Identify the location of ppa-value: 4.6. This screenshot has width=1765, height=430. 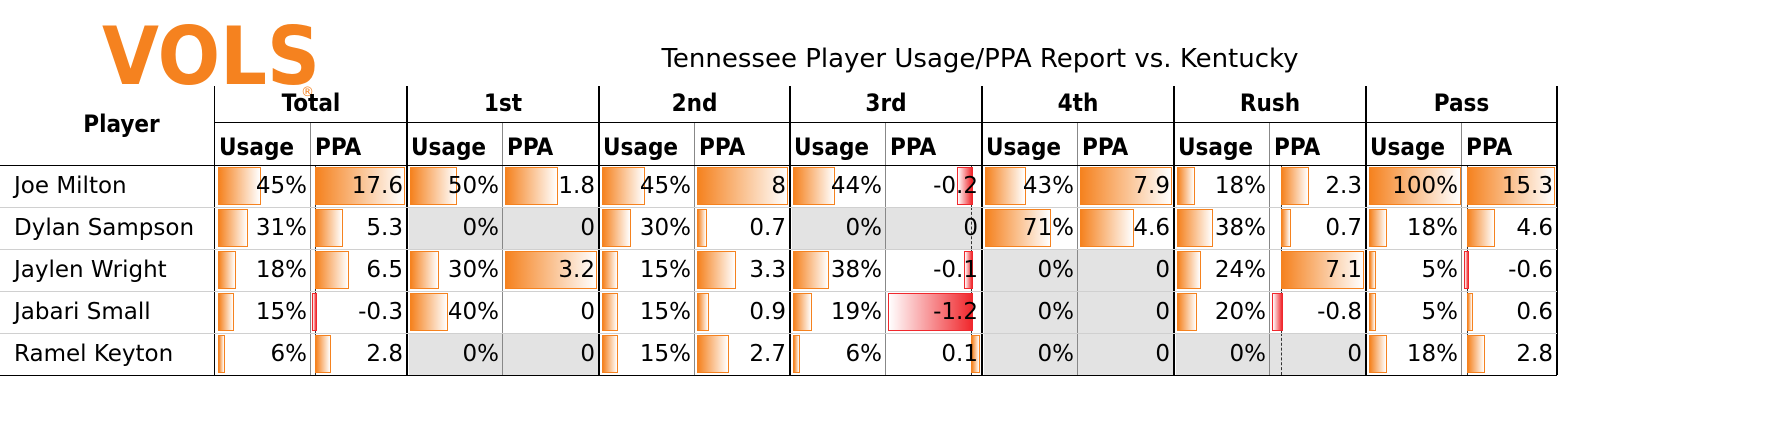
(1534, 228).